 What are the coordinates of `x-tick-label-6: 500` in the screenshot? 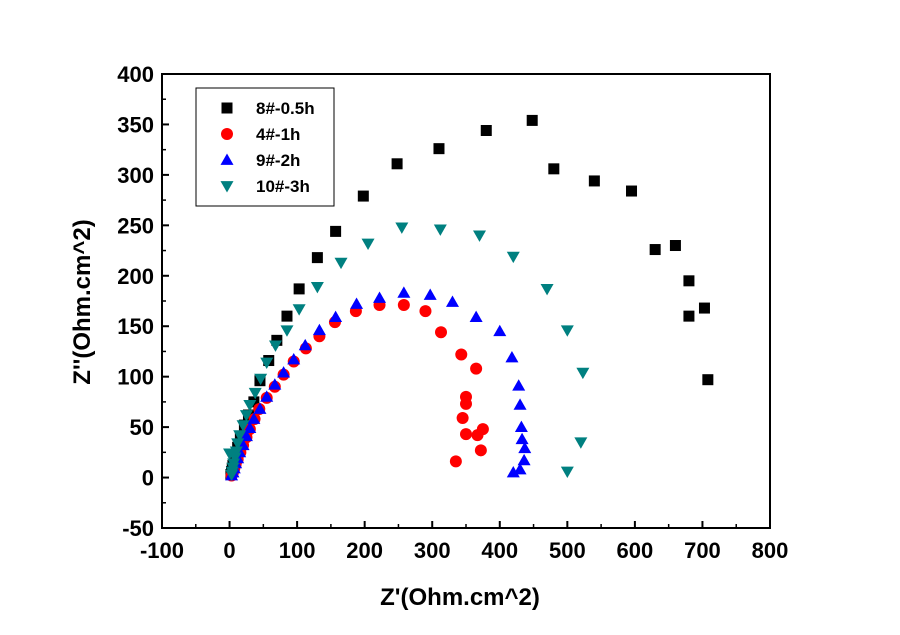 It's located at (567, 550).